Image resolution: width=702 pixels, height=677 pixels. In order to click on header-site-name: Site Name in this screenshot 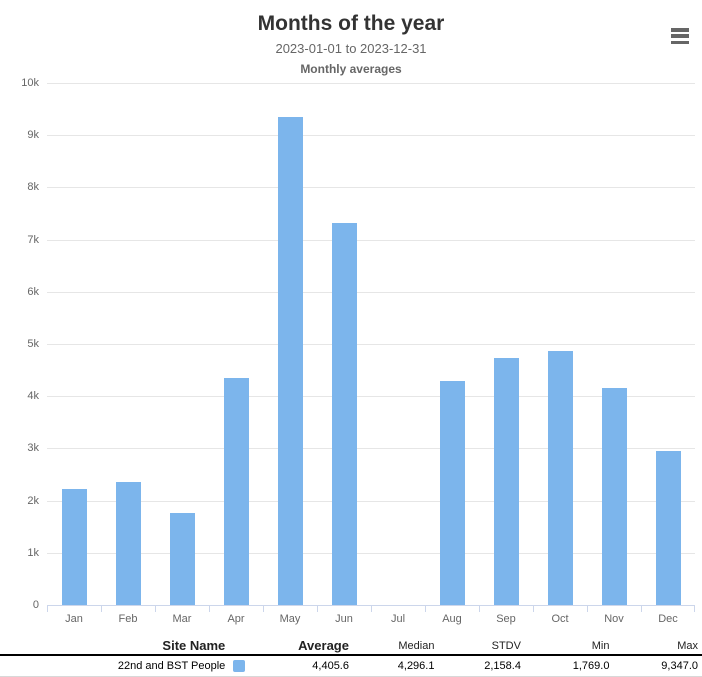, I will do `click(194, 645)`.